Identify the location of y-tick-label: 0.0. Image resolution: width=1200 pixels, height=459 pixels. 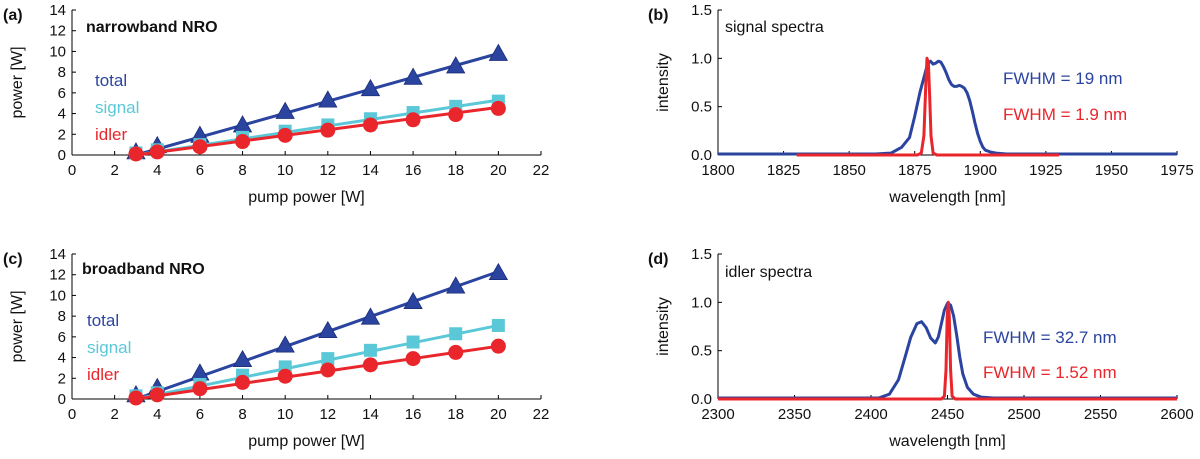
(701, 155).